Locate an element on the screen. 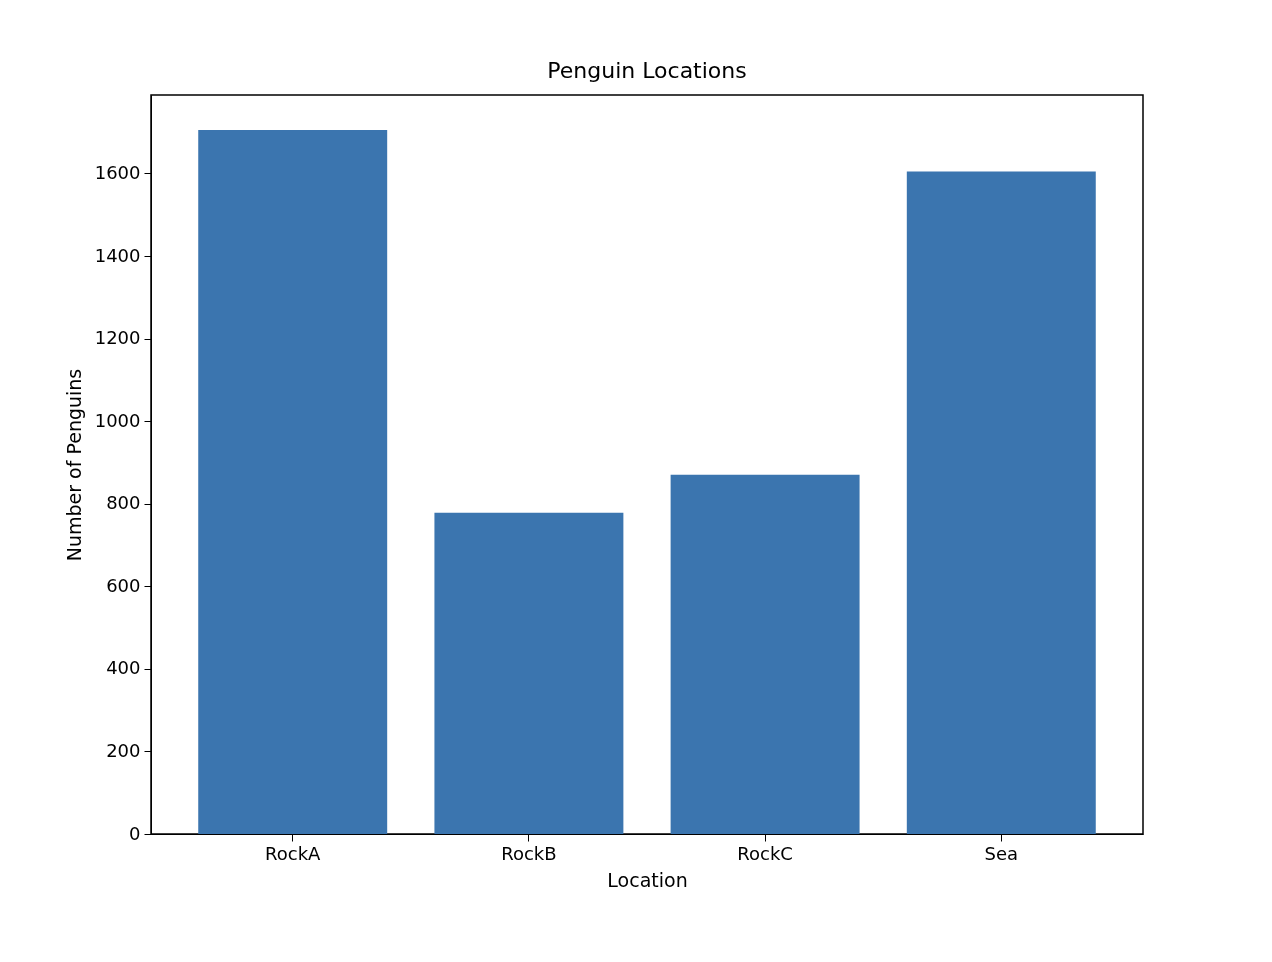  y-tick-label: 600 is located at coordinates (123, 585).